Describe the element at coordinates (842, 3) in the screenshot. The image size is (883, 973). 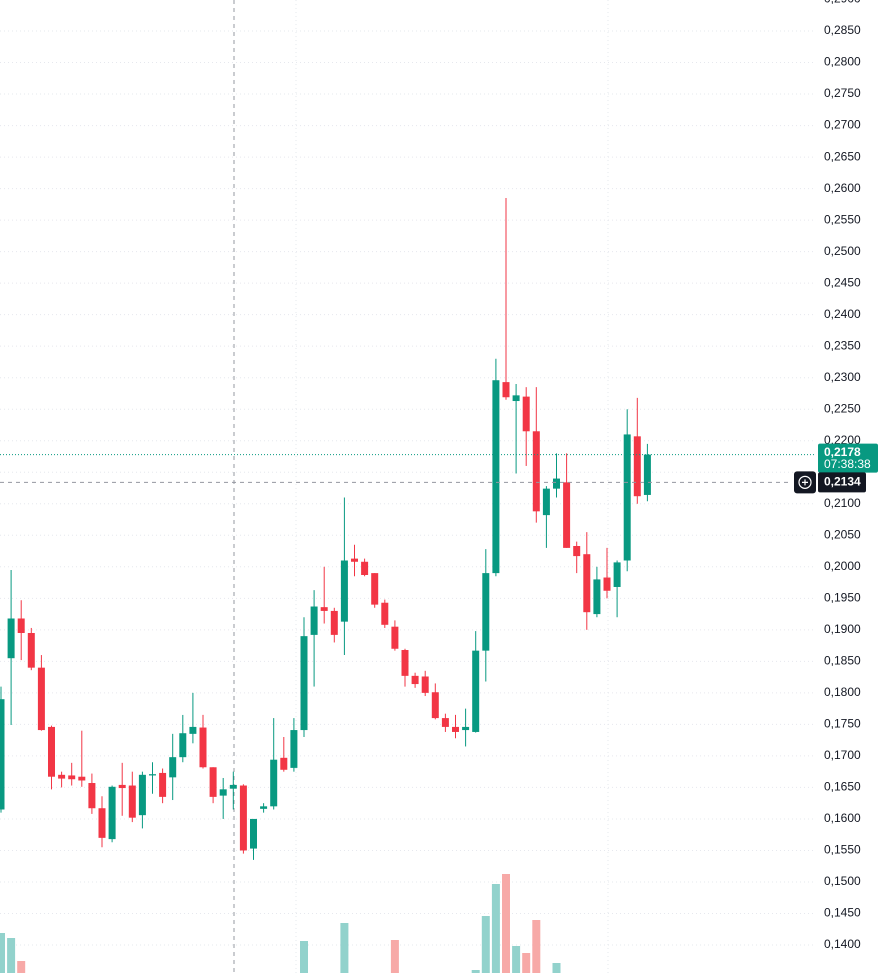
I see `y-tick-label: 0,2900` at that location.